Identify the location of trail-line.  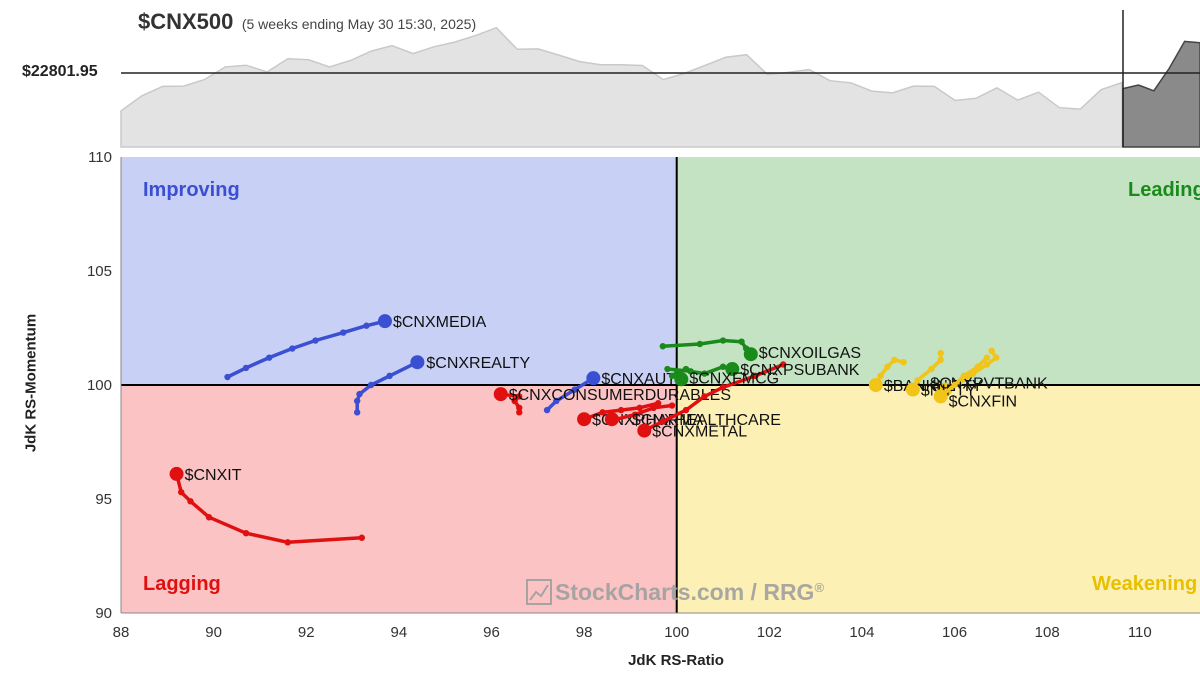
(570, 394).